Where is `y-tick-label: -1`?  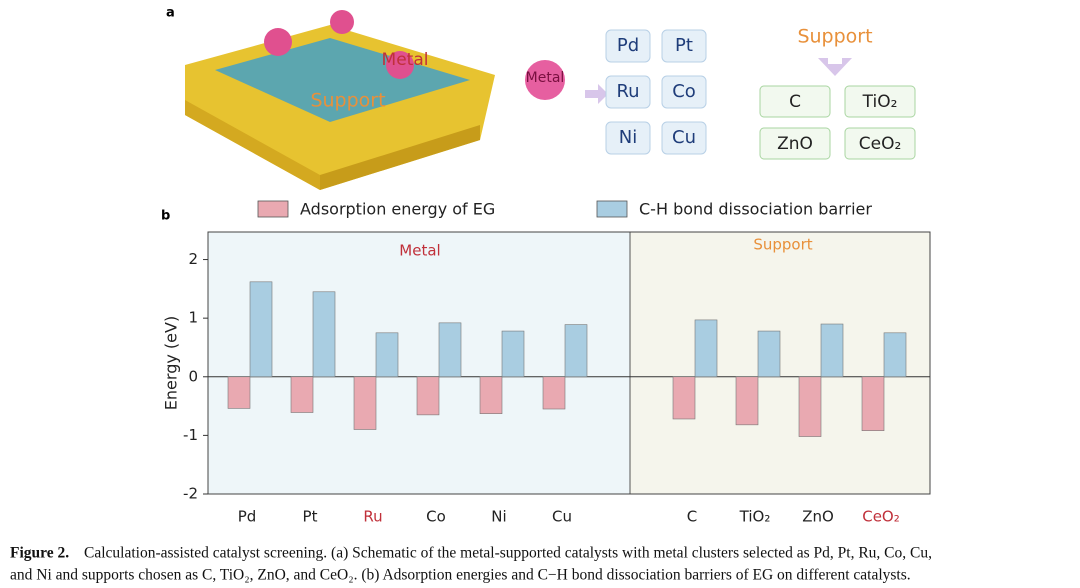 y-tick-label: -1 is located at coordinates (190, 435).